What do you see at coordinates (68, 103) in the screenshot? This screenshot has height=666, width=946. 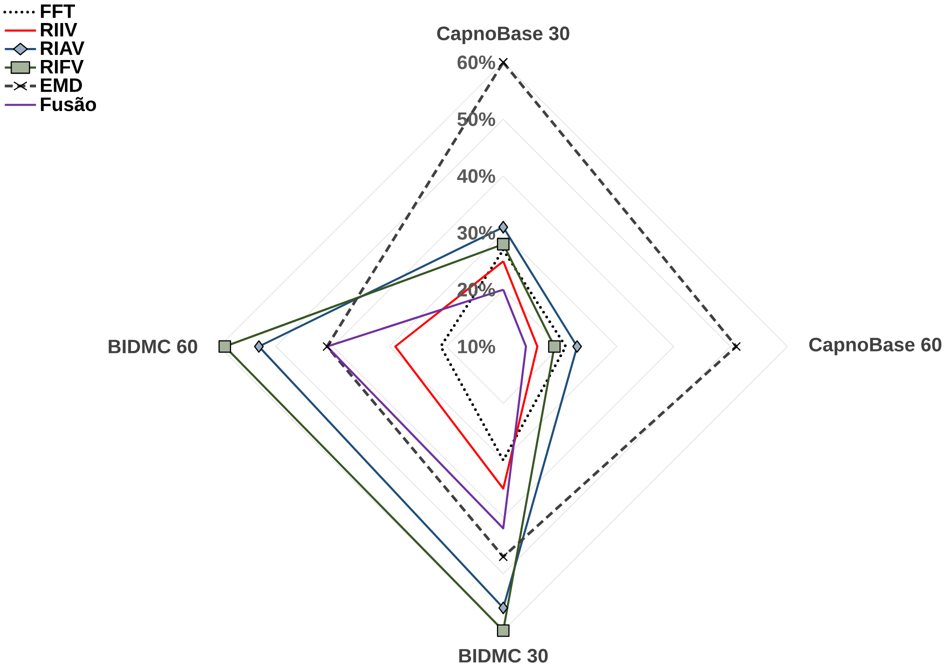 I see `legend-label: Fusão` at bounding box center [68, 103].